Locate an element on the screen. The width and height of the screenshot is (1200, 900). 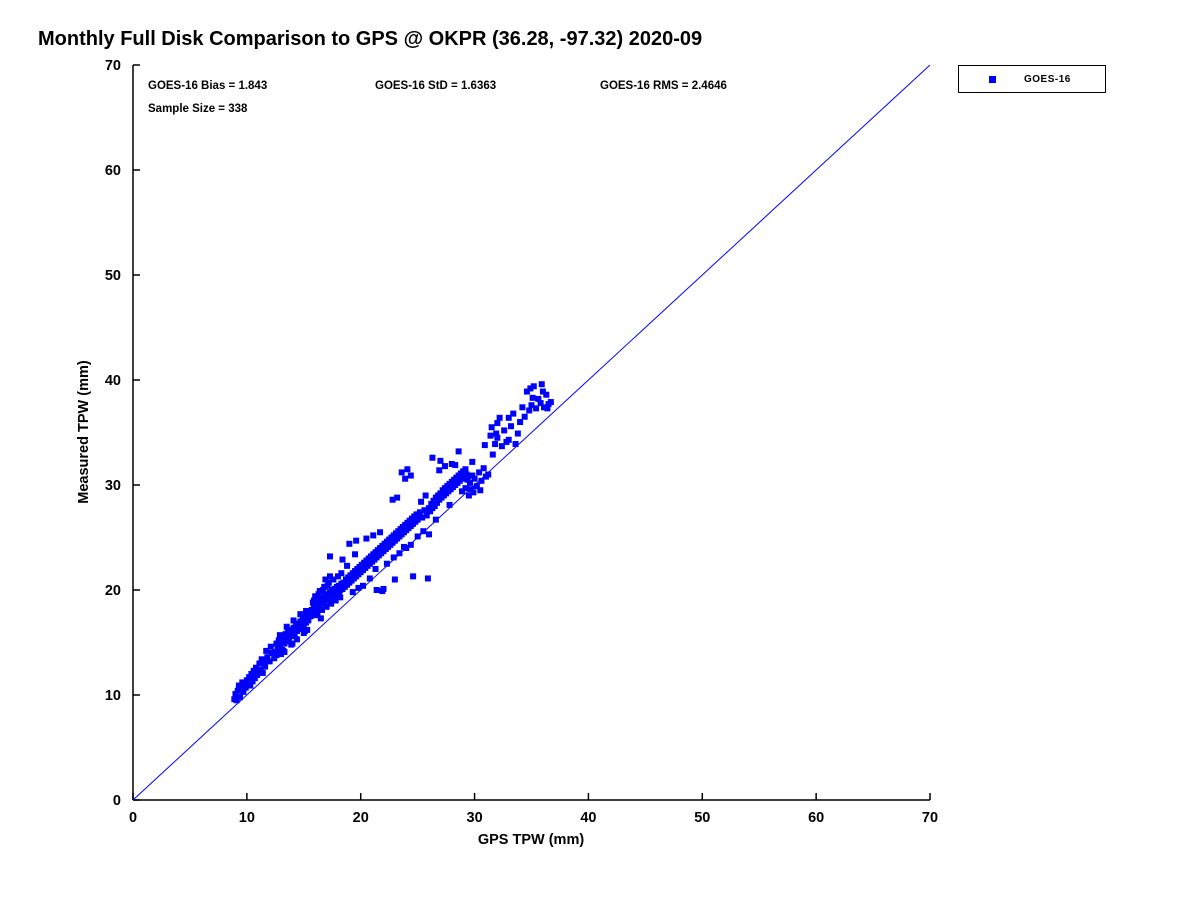
legend-label: GOES-16 is located at coordinates (1047, 79).